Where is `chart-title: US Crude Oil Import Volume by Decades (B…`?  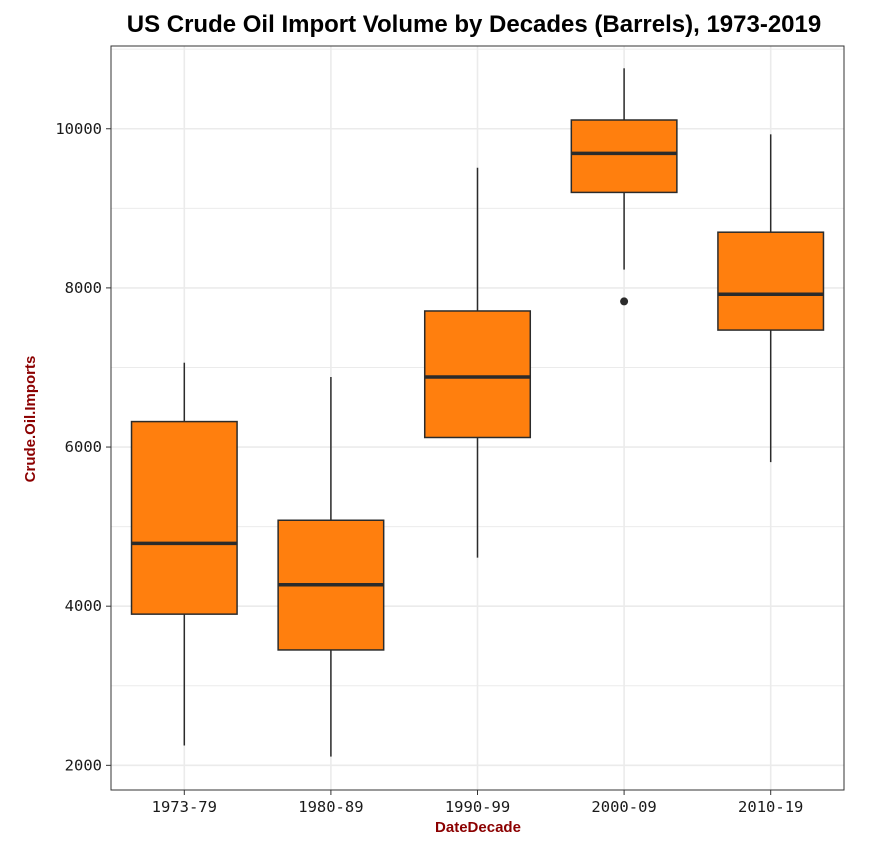 chart-title: US Crude Oil Import Volume by Decades (B… is located at coordinates (474, 24).